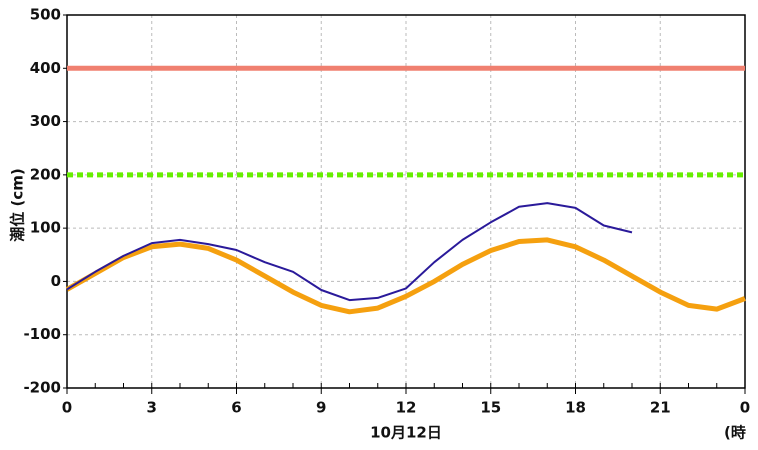 This screenshot has height=450, width=758. What do you see at coordinates (152, 408) in the screenshot?
I see `x-tick-label: 3` at bounding box center [152, 408].